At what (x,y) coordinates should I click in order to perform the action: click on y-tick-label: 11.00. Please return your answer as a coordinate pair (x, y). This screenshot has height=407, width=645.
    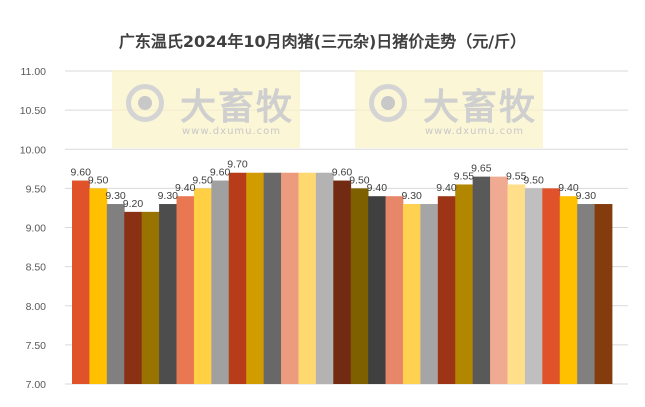
    Looking at the image, I should click on (34, 72).